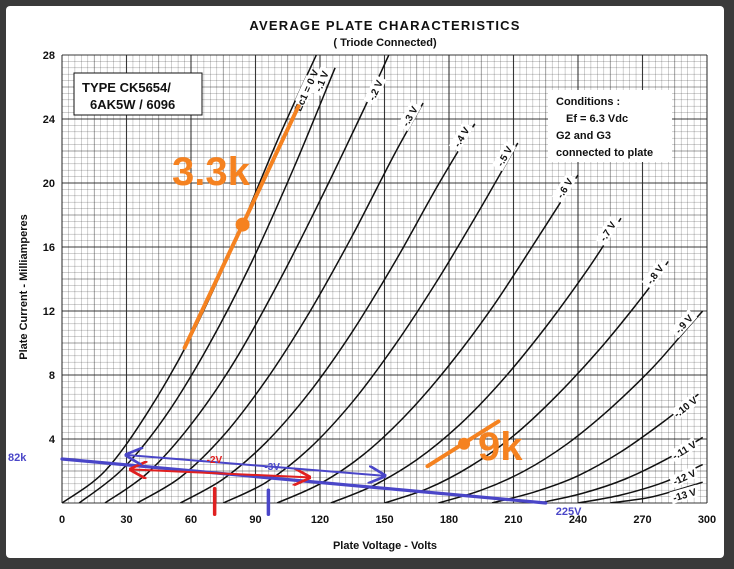 Image resolution: width=734 pixels, height=569 pixels. Describe the element at coordinates (49, 312) in the screenshot. I see `y-tick-label: 12` at that location.